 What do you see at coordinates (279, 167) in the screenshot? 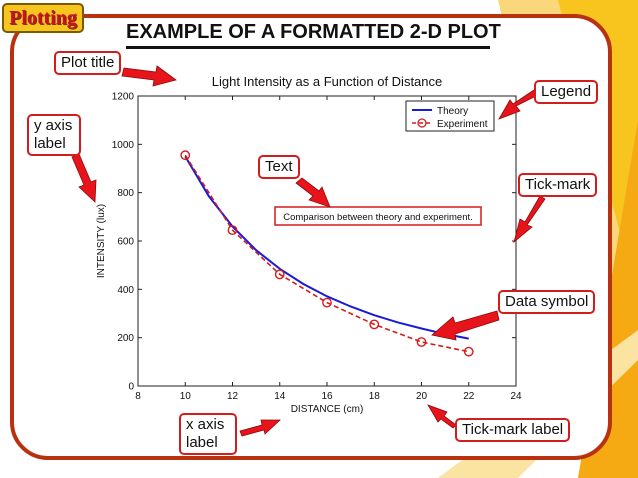
I see `callout-text: Text` at bounding box center [279, 167].